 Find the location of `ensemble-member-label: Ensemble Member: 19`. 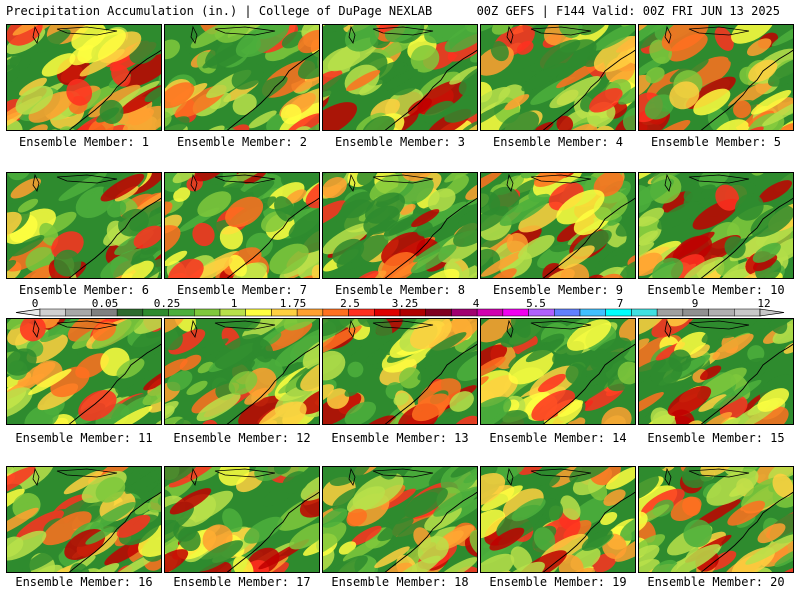

ensemble-member-label: Ensemble Member: 19 is located at coordinates (558, 582).